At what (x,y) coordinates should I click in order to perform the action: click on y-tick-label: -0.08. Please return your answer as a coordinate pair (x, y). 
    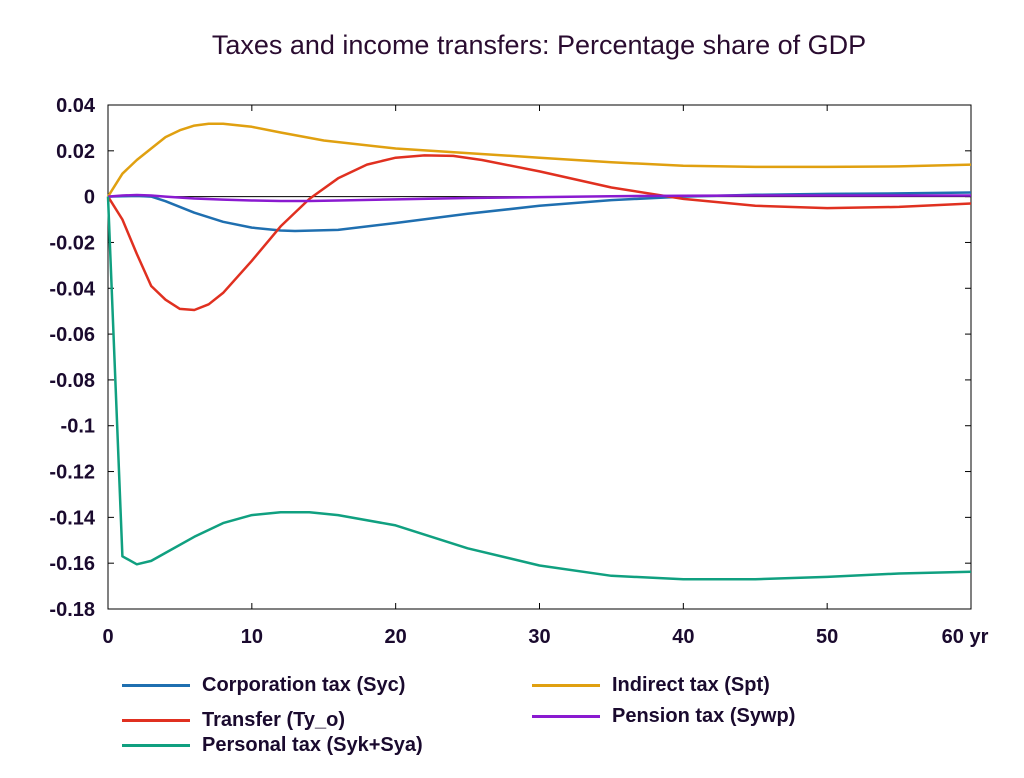
    Looking at the image, I should click on (72, 381).